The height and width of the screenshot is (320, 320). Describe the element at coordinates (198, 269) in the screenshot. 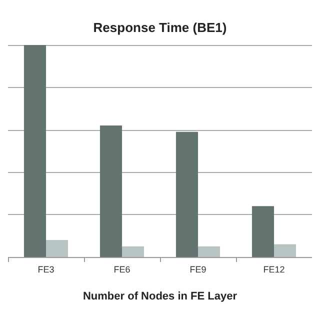

I see `x-tick-label: FE9` at that location.